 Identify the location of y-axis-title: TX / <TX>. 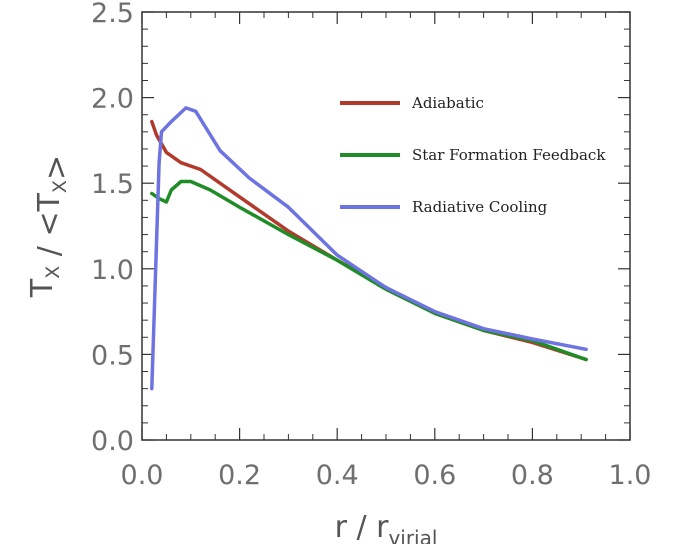
(49, 226).